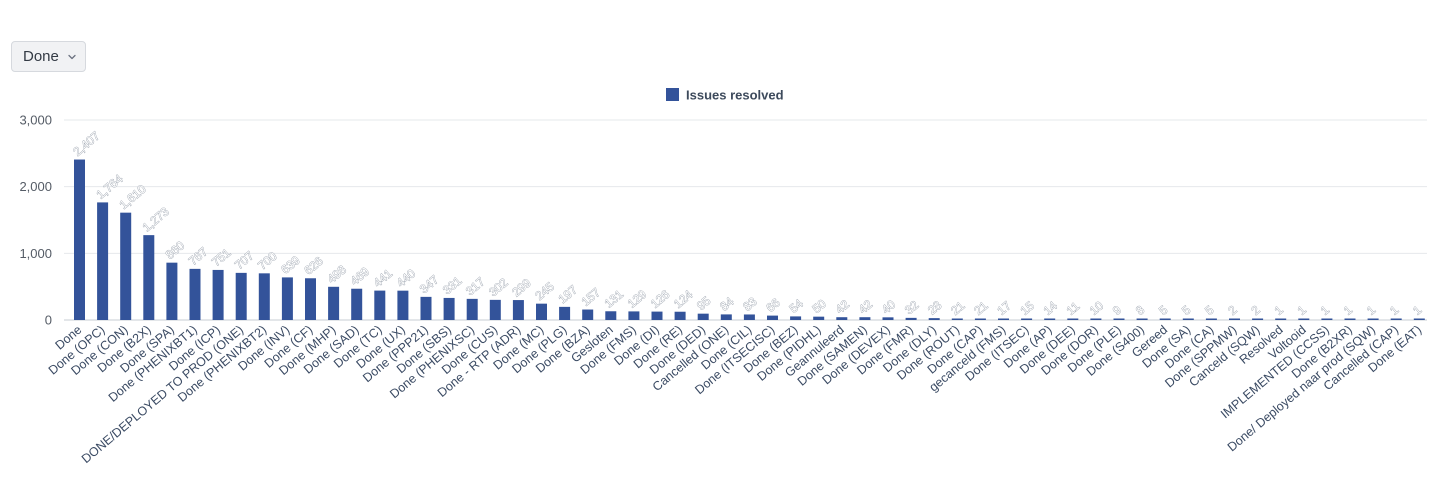 The height and width of the screenshot is (500, 1440). What do you see at coordinates (156, 219) in the screenshot?
I see `data-label: 1,273` at bounding box center [156, 219].